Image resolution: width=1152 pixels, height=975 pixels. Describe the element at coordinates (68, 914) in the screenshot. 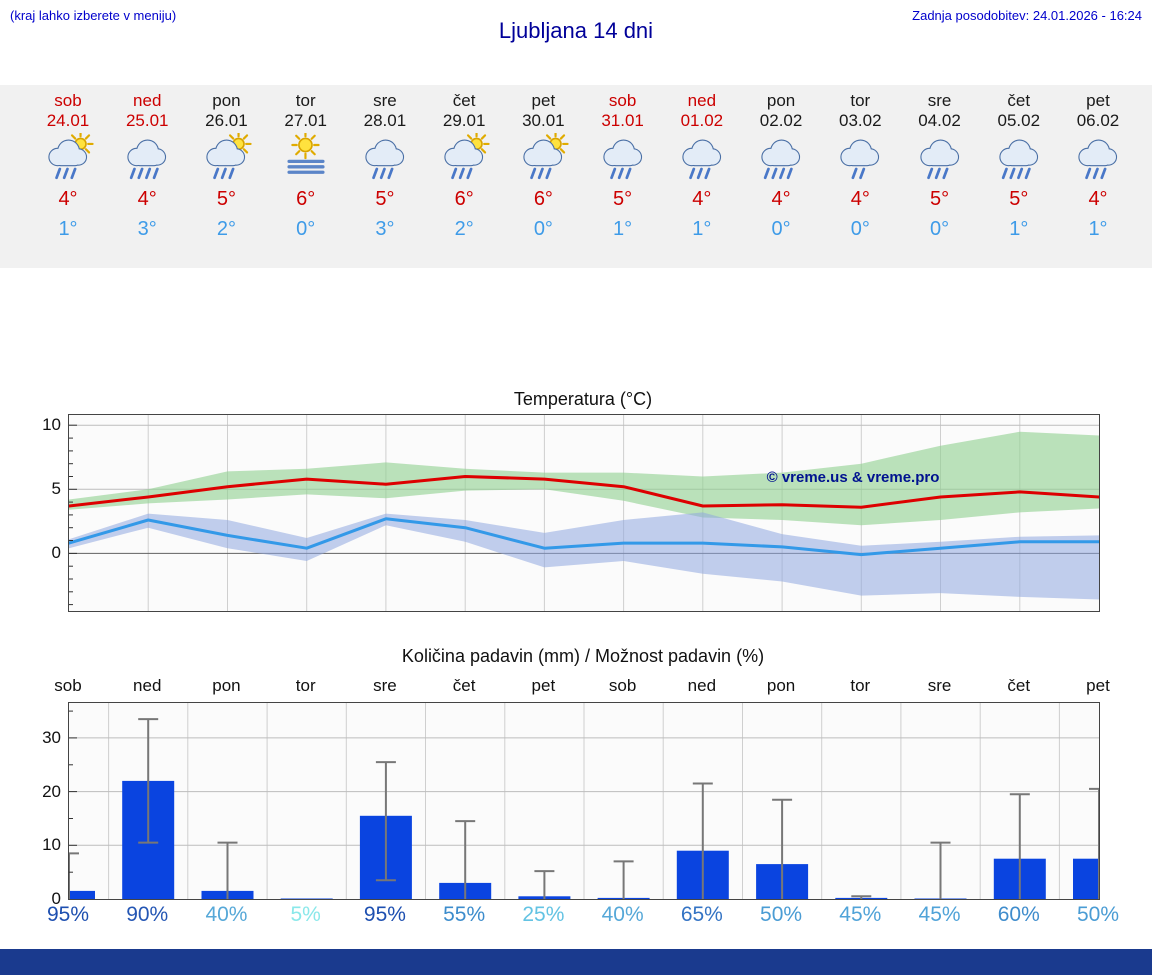

I see `precip-probability-label: 95%` at that location.